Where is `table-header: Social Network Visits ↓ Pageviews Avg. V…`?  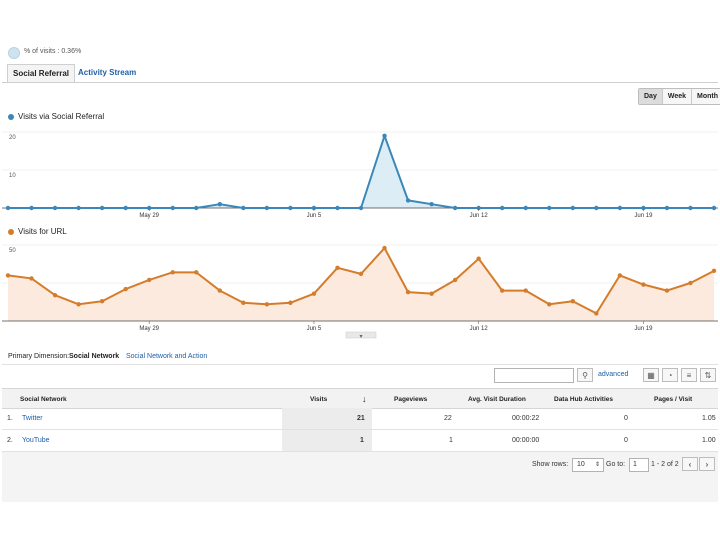
table-header: Social Network Visits ↓ Pageviews Avg. V… is located at coordinates (360, 398).